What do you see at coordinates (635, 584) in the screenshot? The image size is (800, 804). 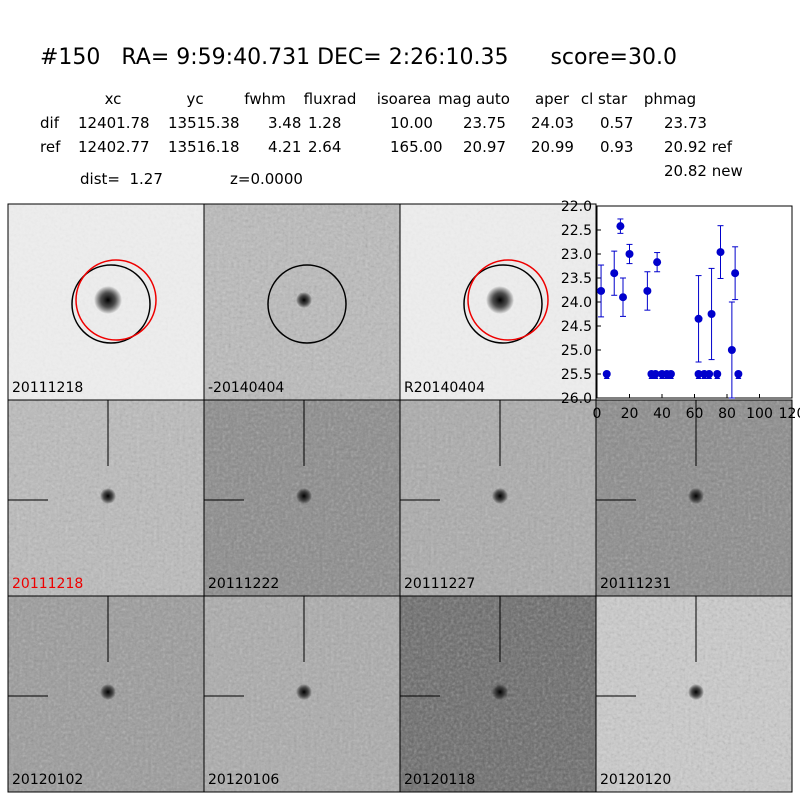 I see `stamp-label: 20111231` at bounding box center [635, 584].